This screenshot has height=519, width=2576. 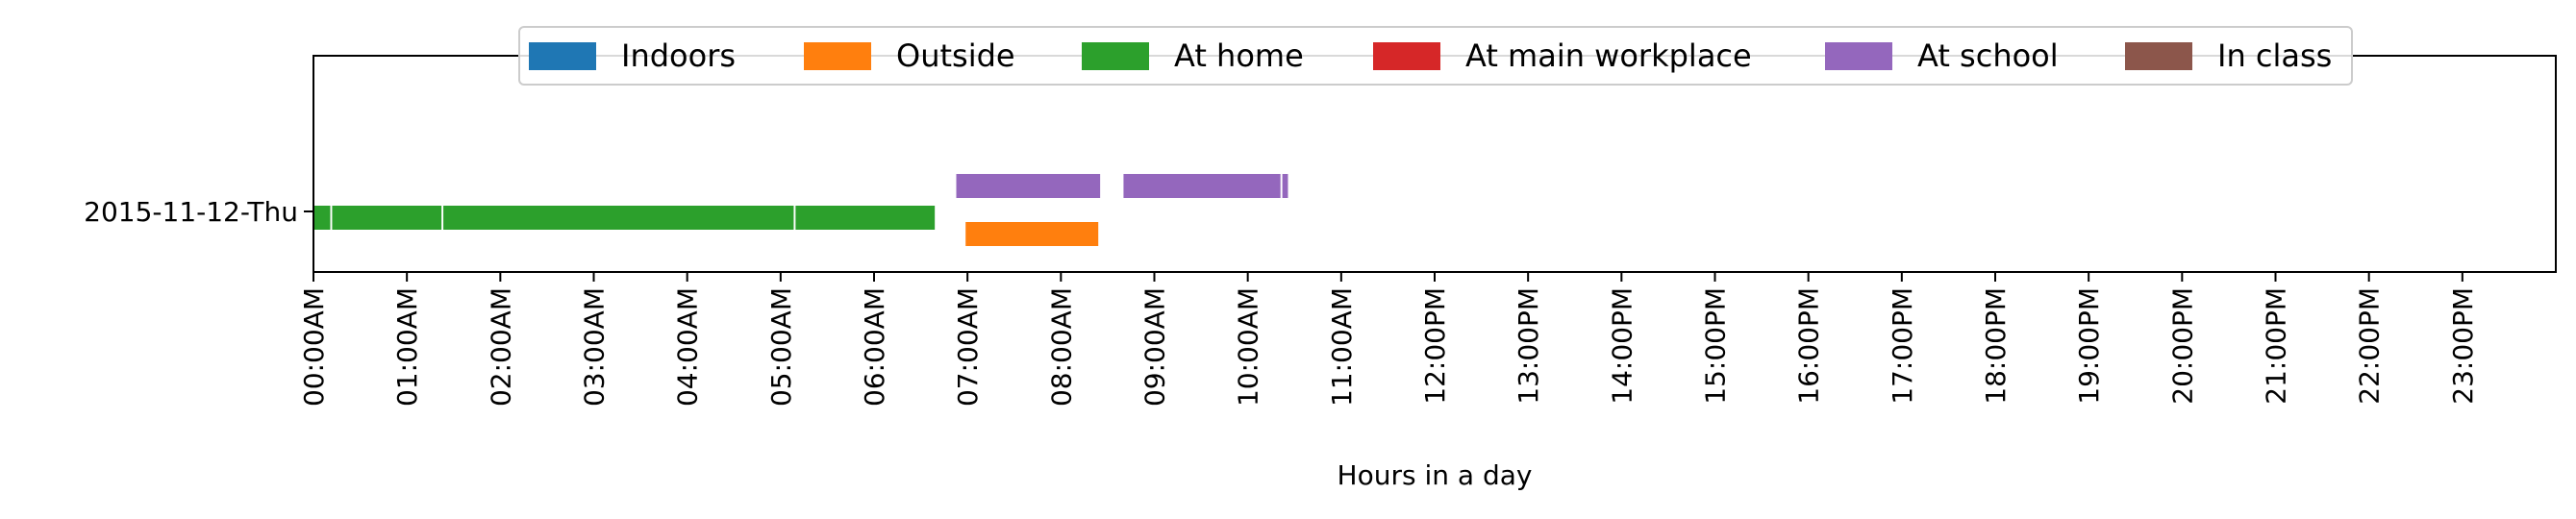 What do you see at coordinates (1988, 55) in the screenshot?
I see `legend-label: At school` at bounding box center [1988, 55].